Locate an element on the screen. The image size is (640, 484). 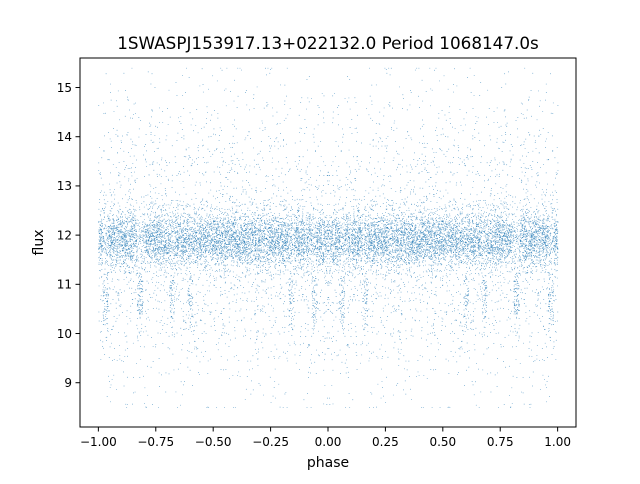
x-tick-label: 0.25 is located at coordinates (385, 442).